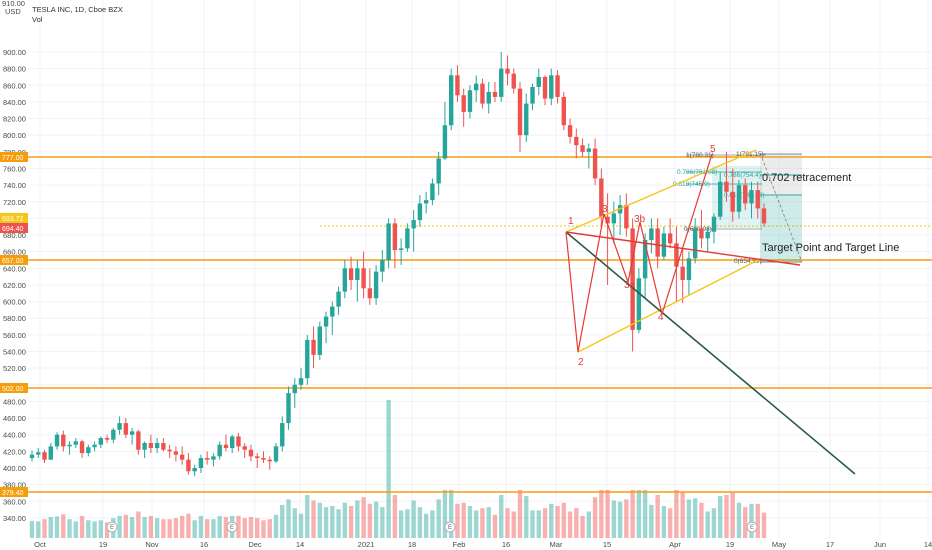 The image size is (932, 550). I want to click on wave-2-3-line, so click(591, 283).